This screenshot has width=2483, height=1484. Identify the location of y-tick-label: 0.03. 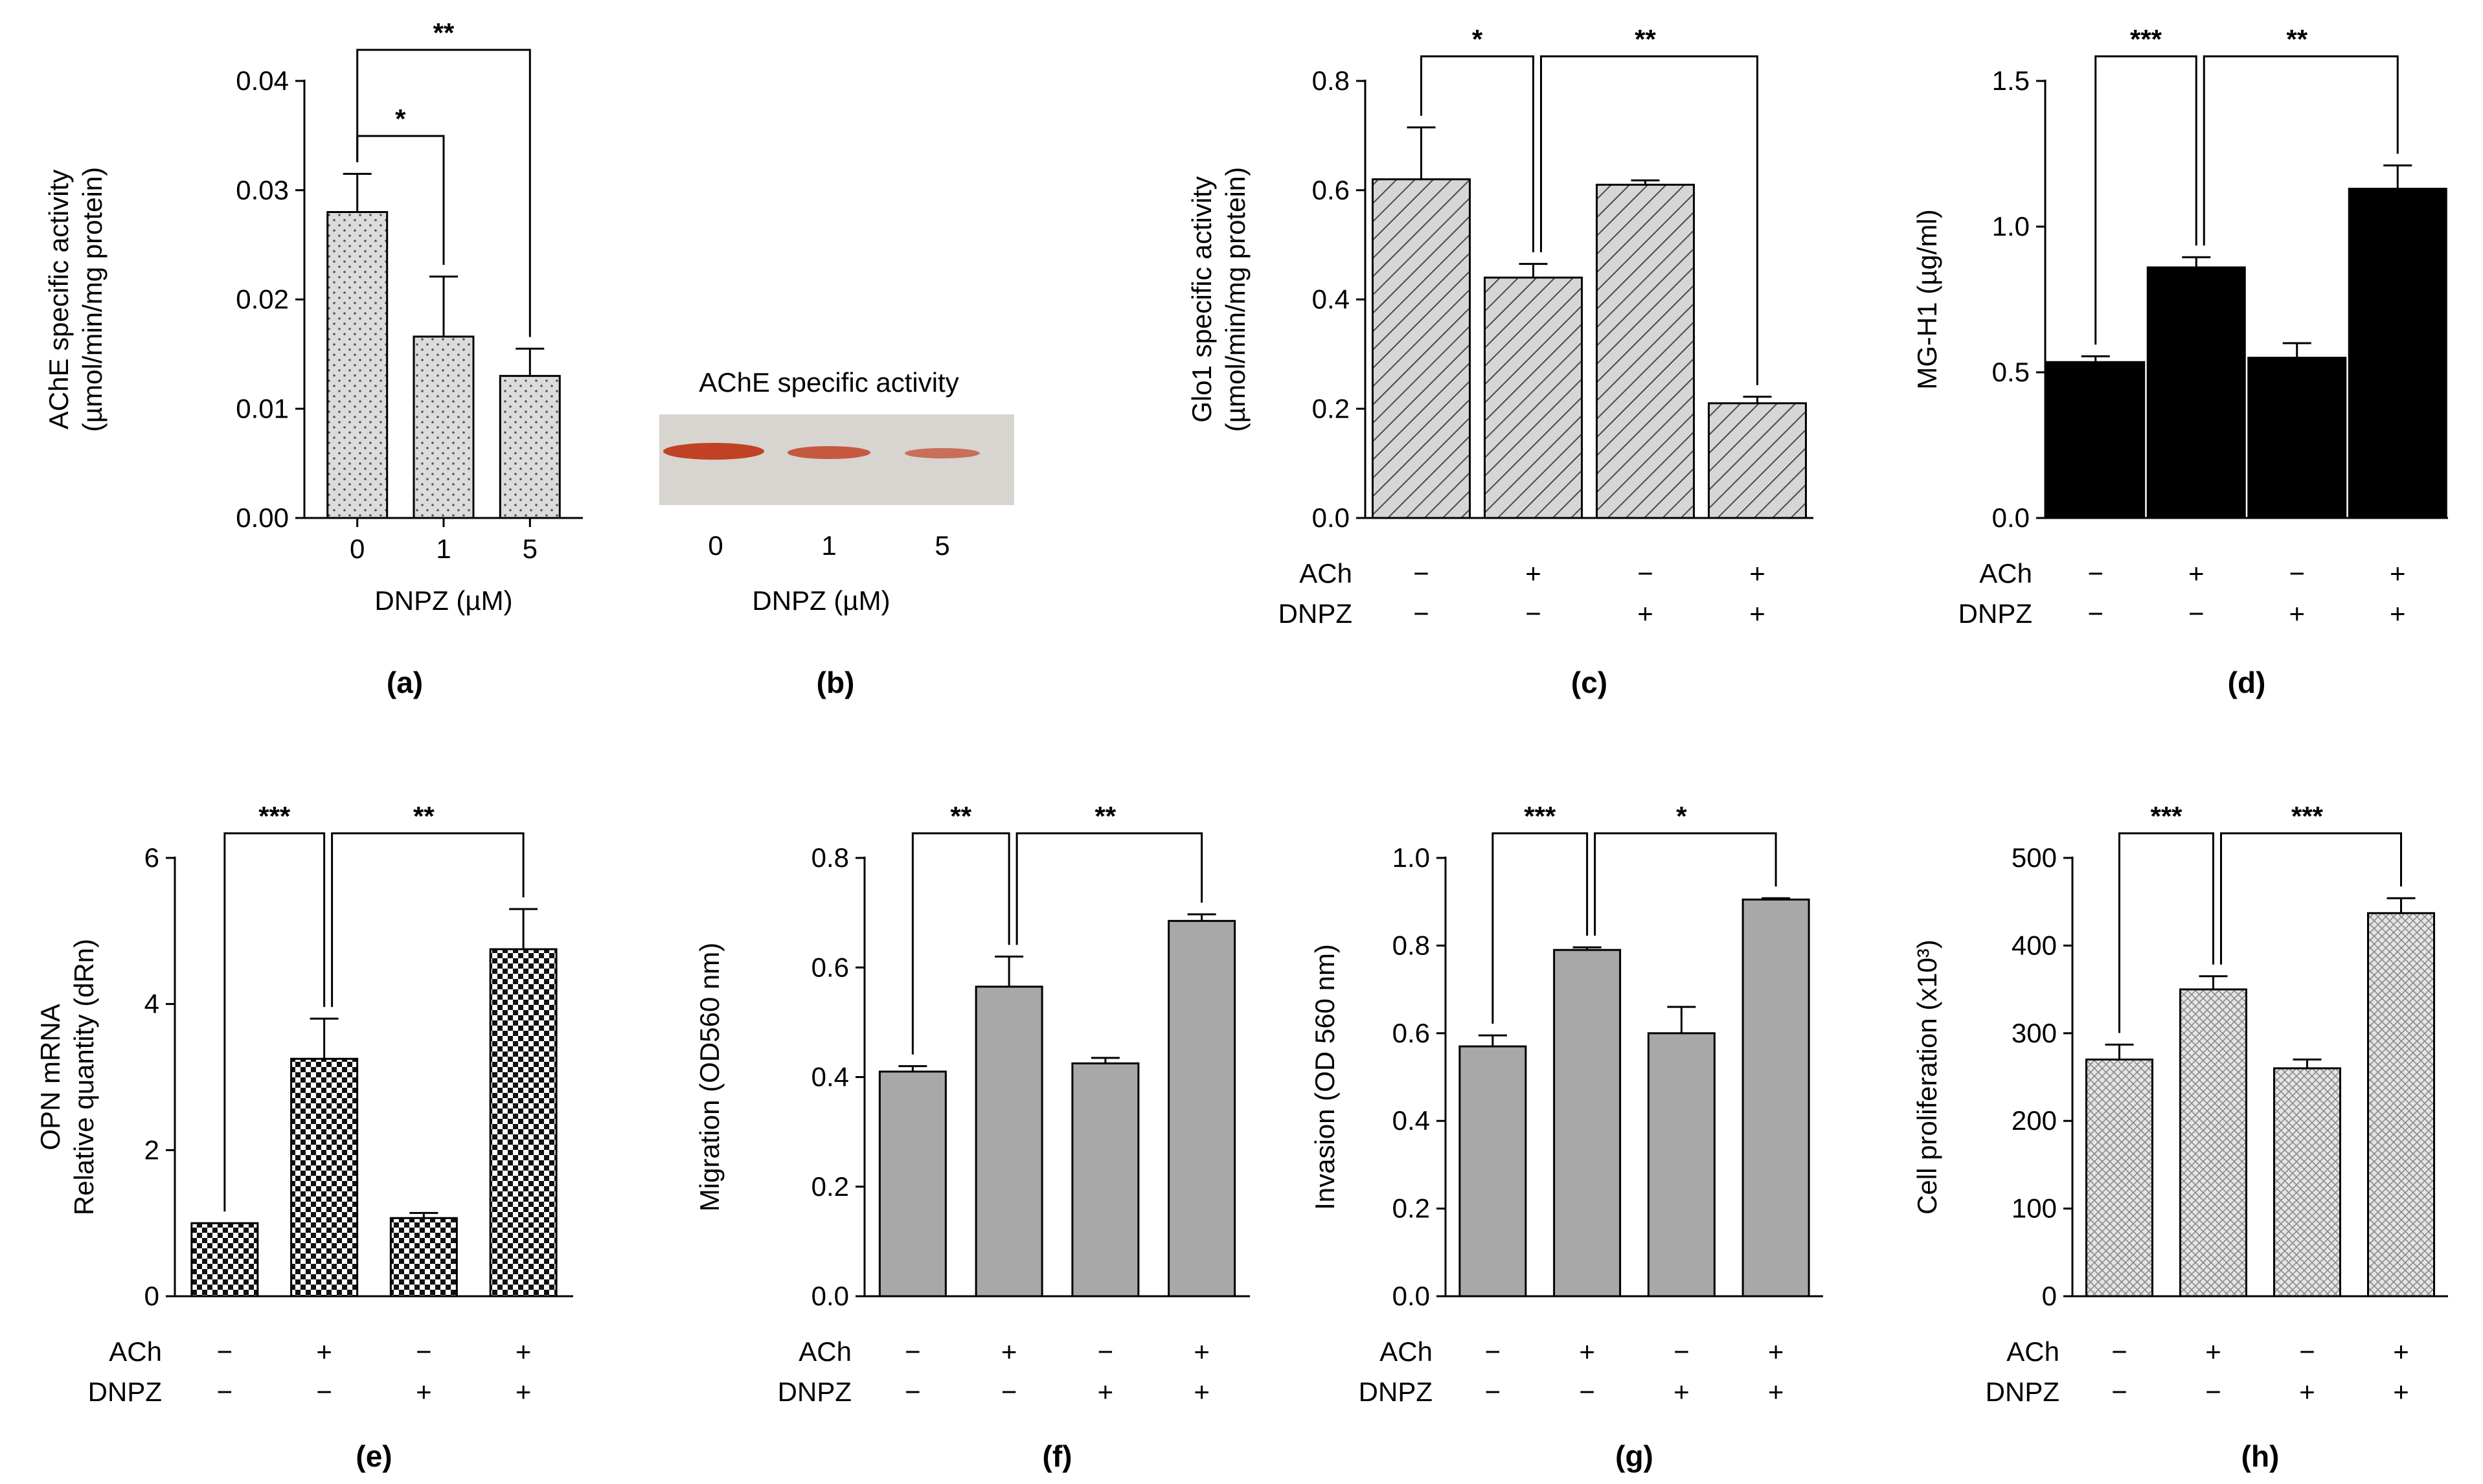
(262, 190).